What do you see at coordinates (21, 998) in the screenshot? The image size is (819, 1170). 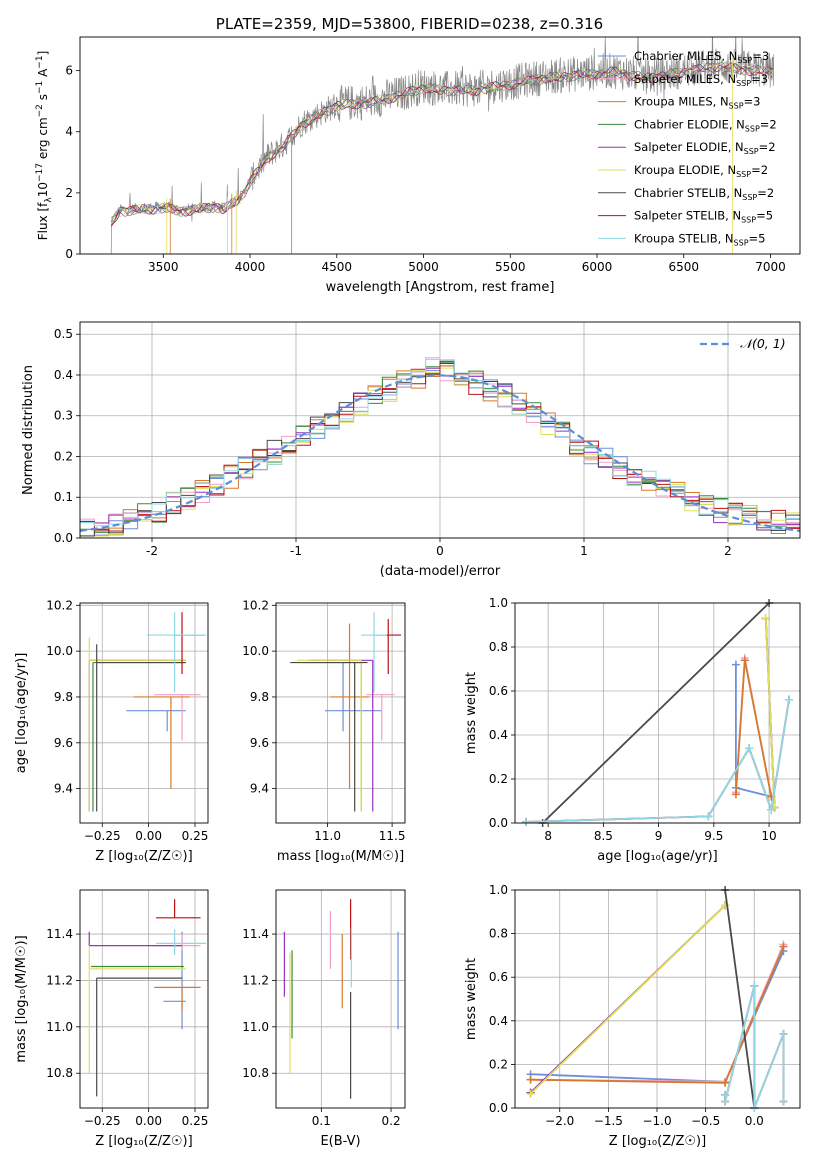 I see `y-axis-label: mass [log₁₀(M/M☉)]` at bounding box center [21, 998].